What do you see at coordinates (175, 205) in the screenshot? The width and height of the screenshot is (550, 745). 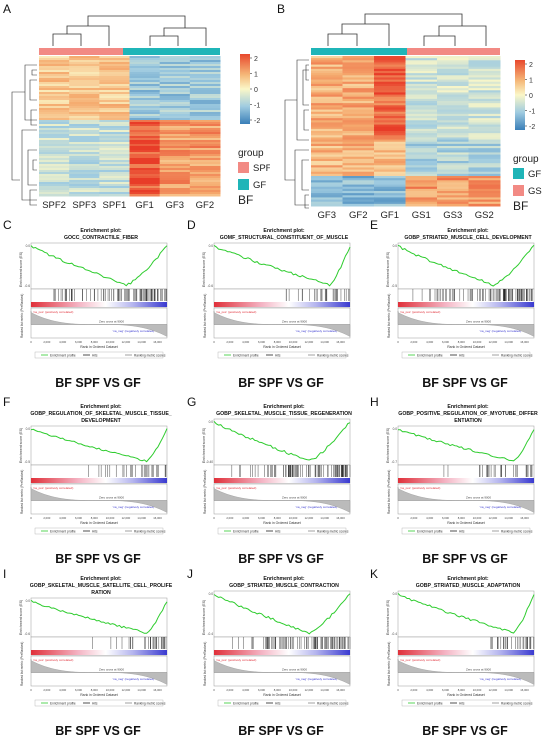 I see `column-label: GF3` at bounding box center [175, 205].